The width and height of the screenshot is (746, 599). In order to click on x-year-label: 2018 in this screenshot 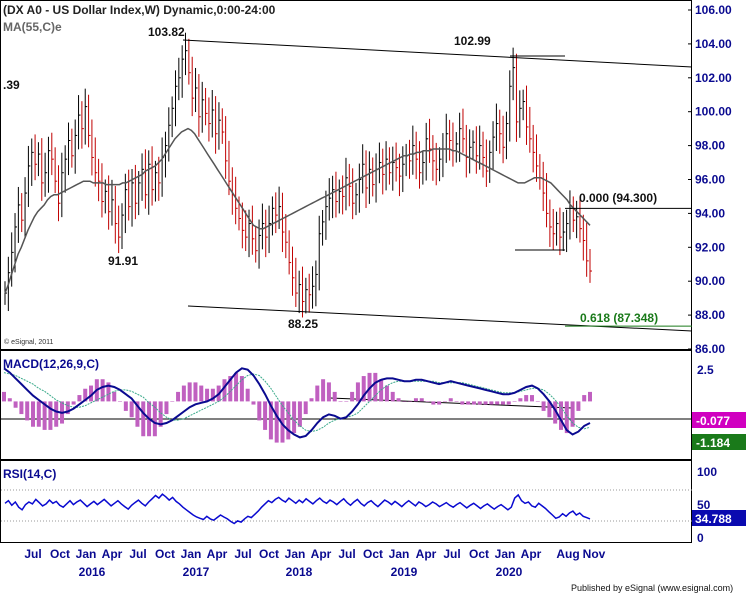, I will do `click(299, 572)`.